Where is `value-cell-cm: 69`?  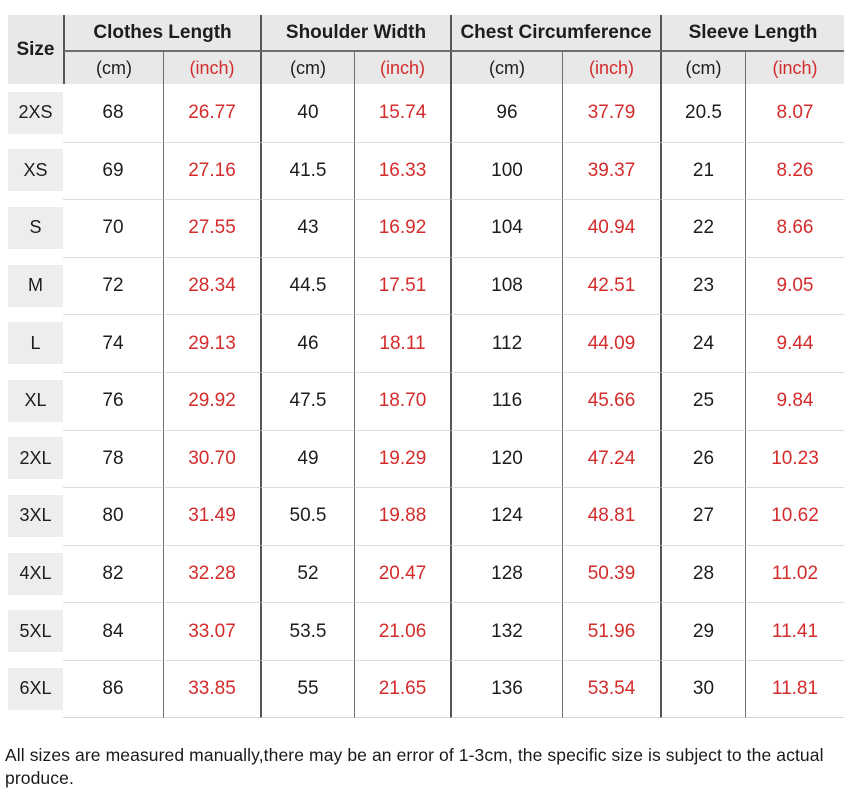
value-cell-cm: 69 is located at coordinates (113, 170).